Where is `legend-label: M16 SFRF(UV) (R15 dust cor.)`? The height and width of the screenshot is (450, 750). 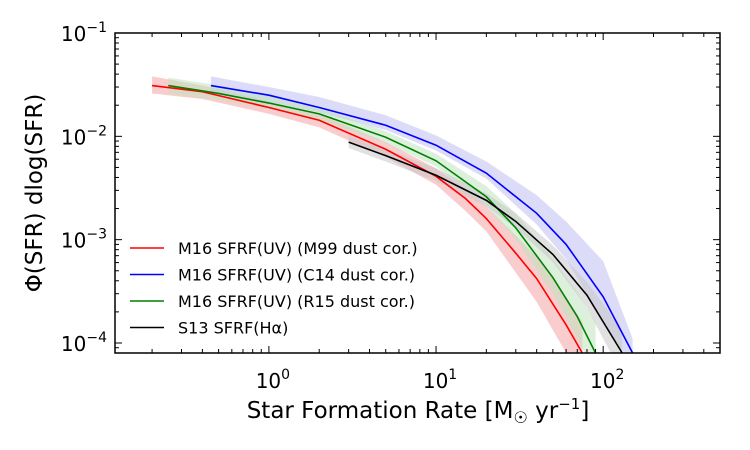 legend-label: M16 SFRF(UV) (R15 dust cor.) is located at coordinates (296, 301).